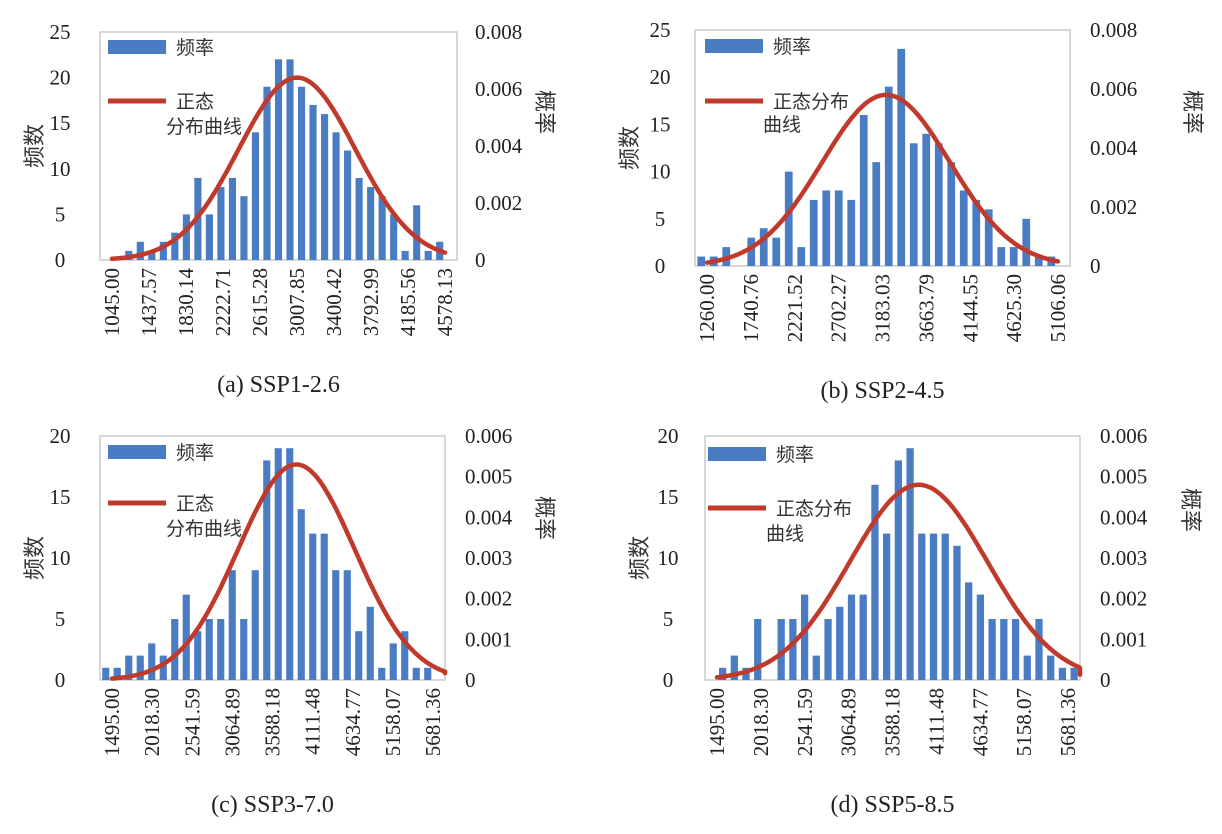 This screenshot has width=1222, height=834. I want to click on right-y-tick-label: 0.004, so click(489, 517).